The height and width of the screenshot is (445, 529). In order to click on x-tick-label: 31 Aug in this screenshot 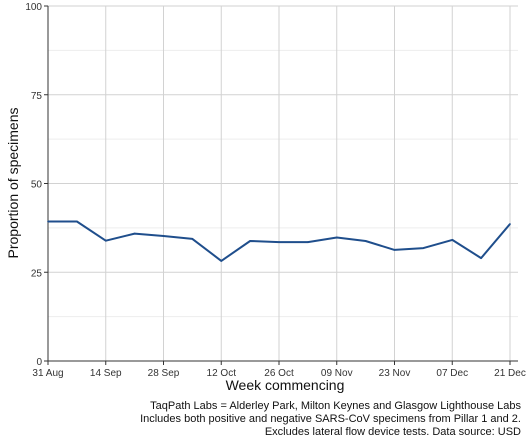, I will do `click(47, 373)`.